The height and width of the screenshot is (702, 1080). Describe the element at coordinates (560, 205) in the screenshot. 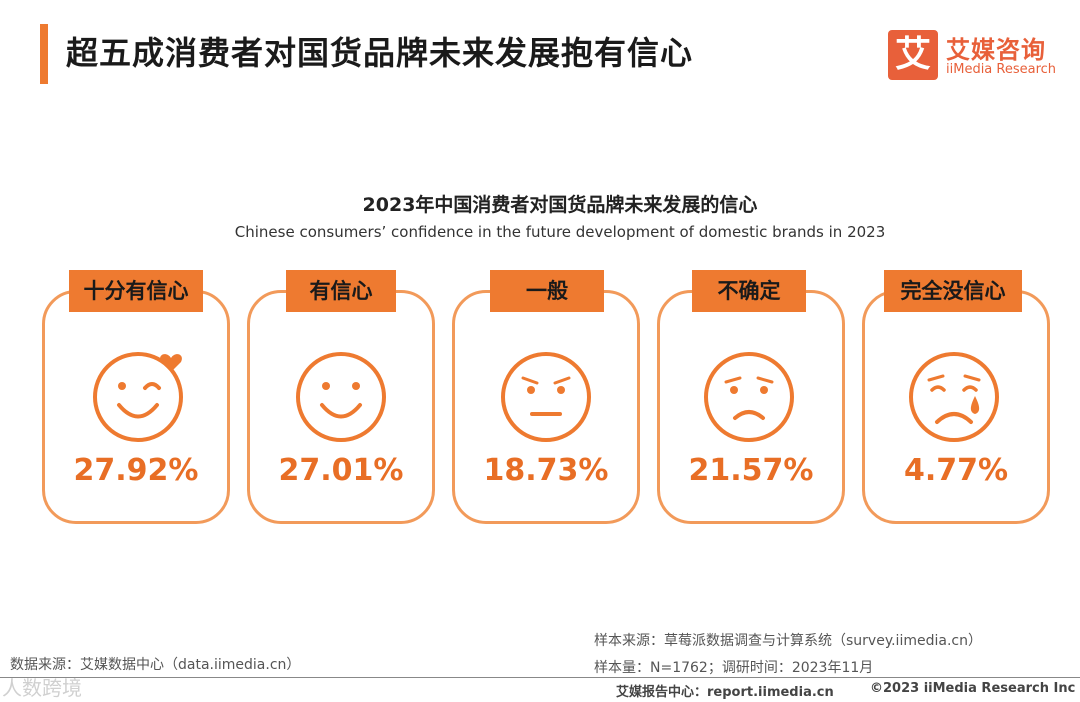

I see `chart-title: 2023年中国消费者对国货品牌未来发展的信心` at that location.